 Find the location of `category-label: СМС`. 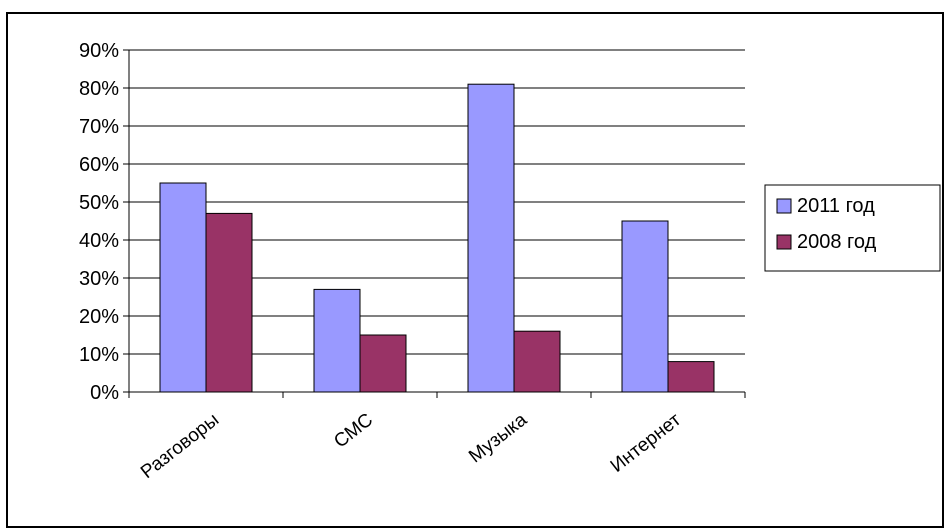

category-label: СМС is located at coordinates (353, 430).